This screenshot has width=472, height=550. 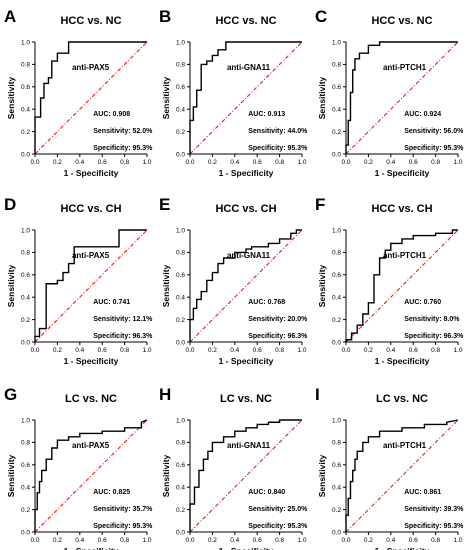 I want to click on panel-letter: F, so click(x=320, y=204).